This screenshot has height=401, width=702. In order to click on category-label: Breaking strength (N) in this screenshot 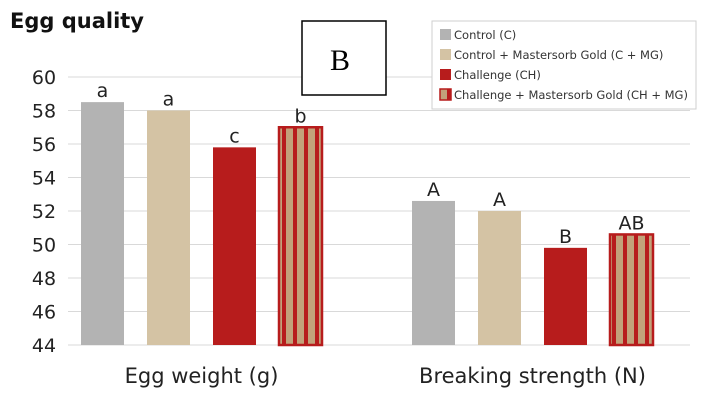, I will do `click(532, 376)`.